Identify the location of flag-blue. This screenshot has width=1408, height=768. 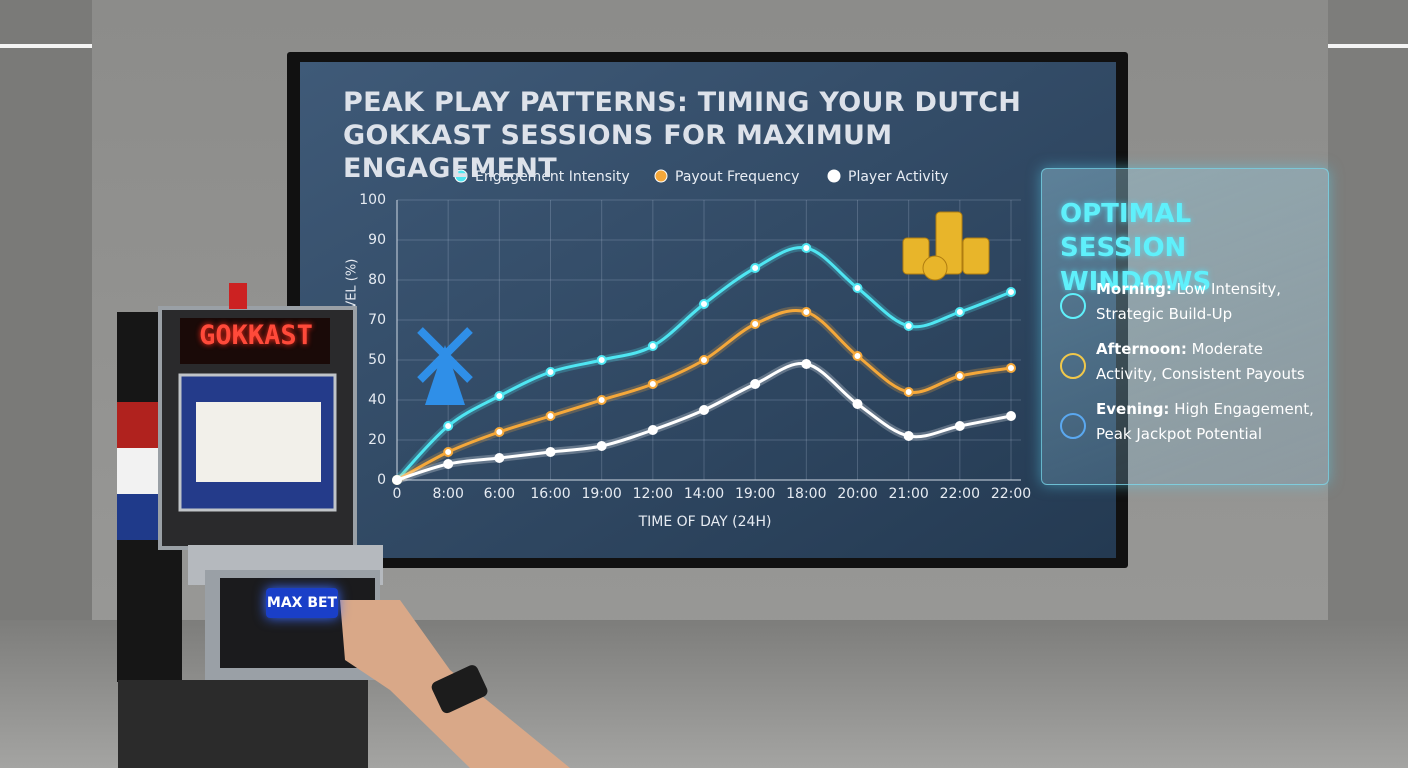
(138, 517).